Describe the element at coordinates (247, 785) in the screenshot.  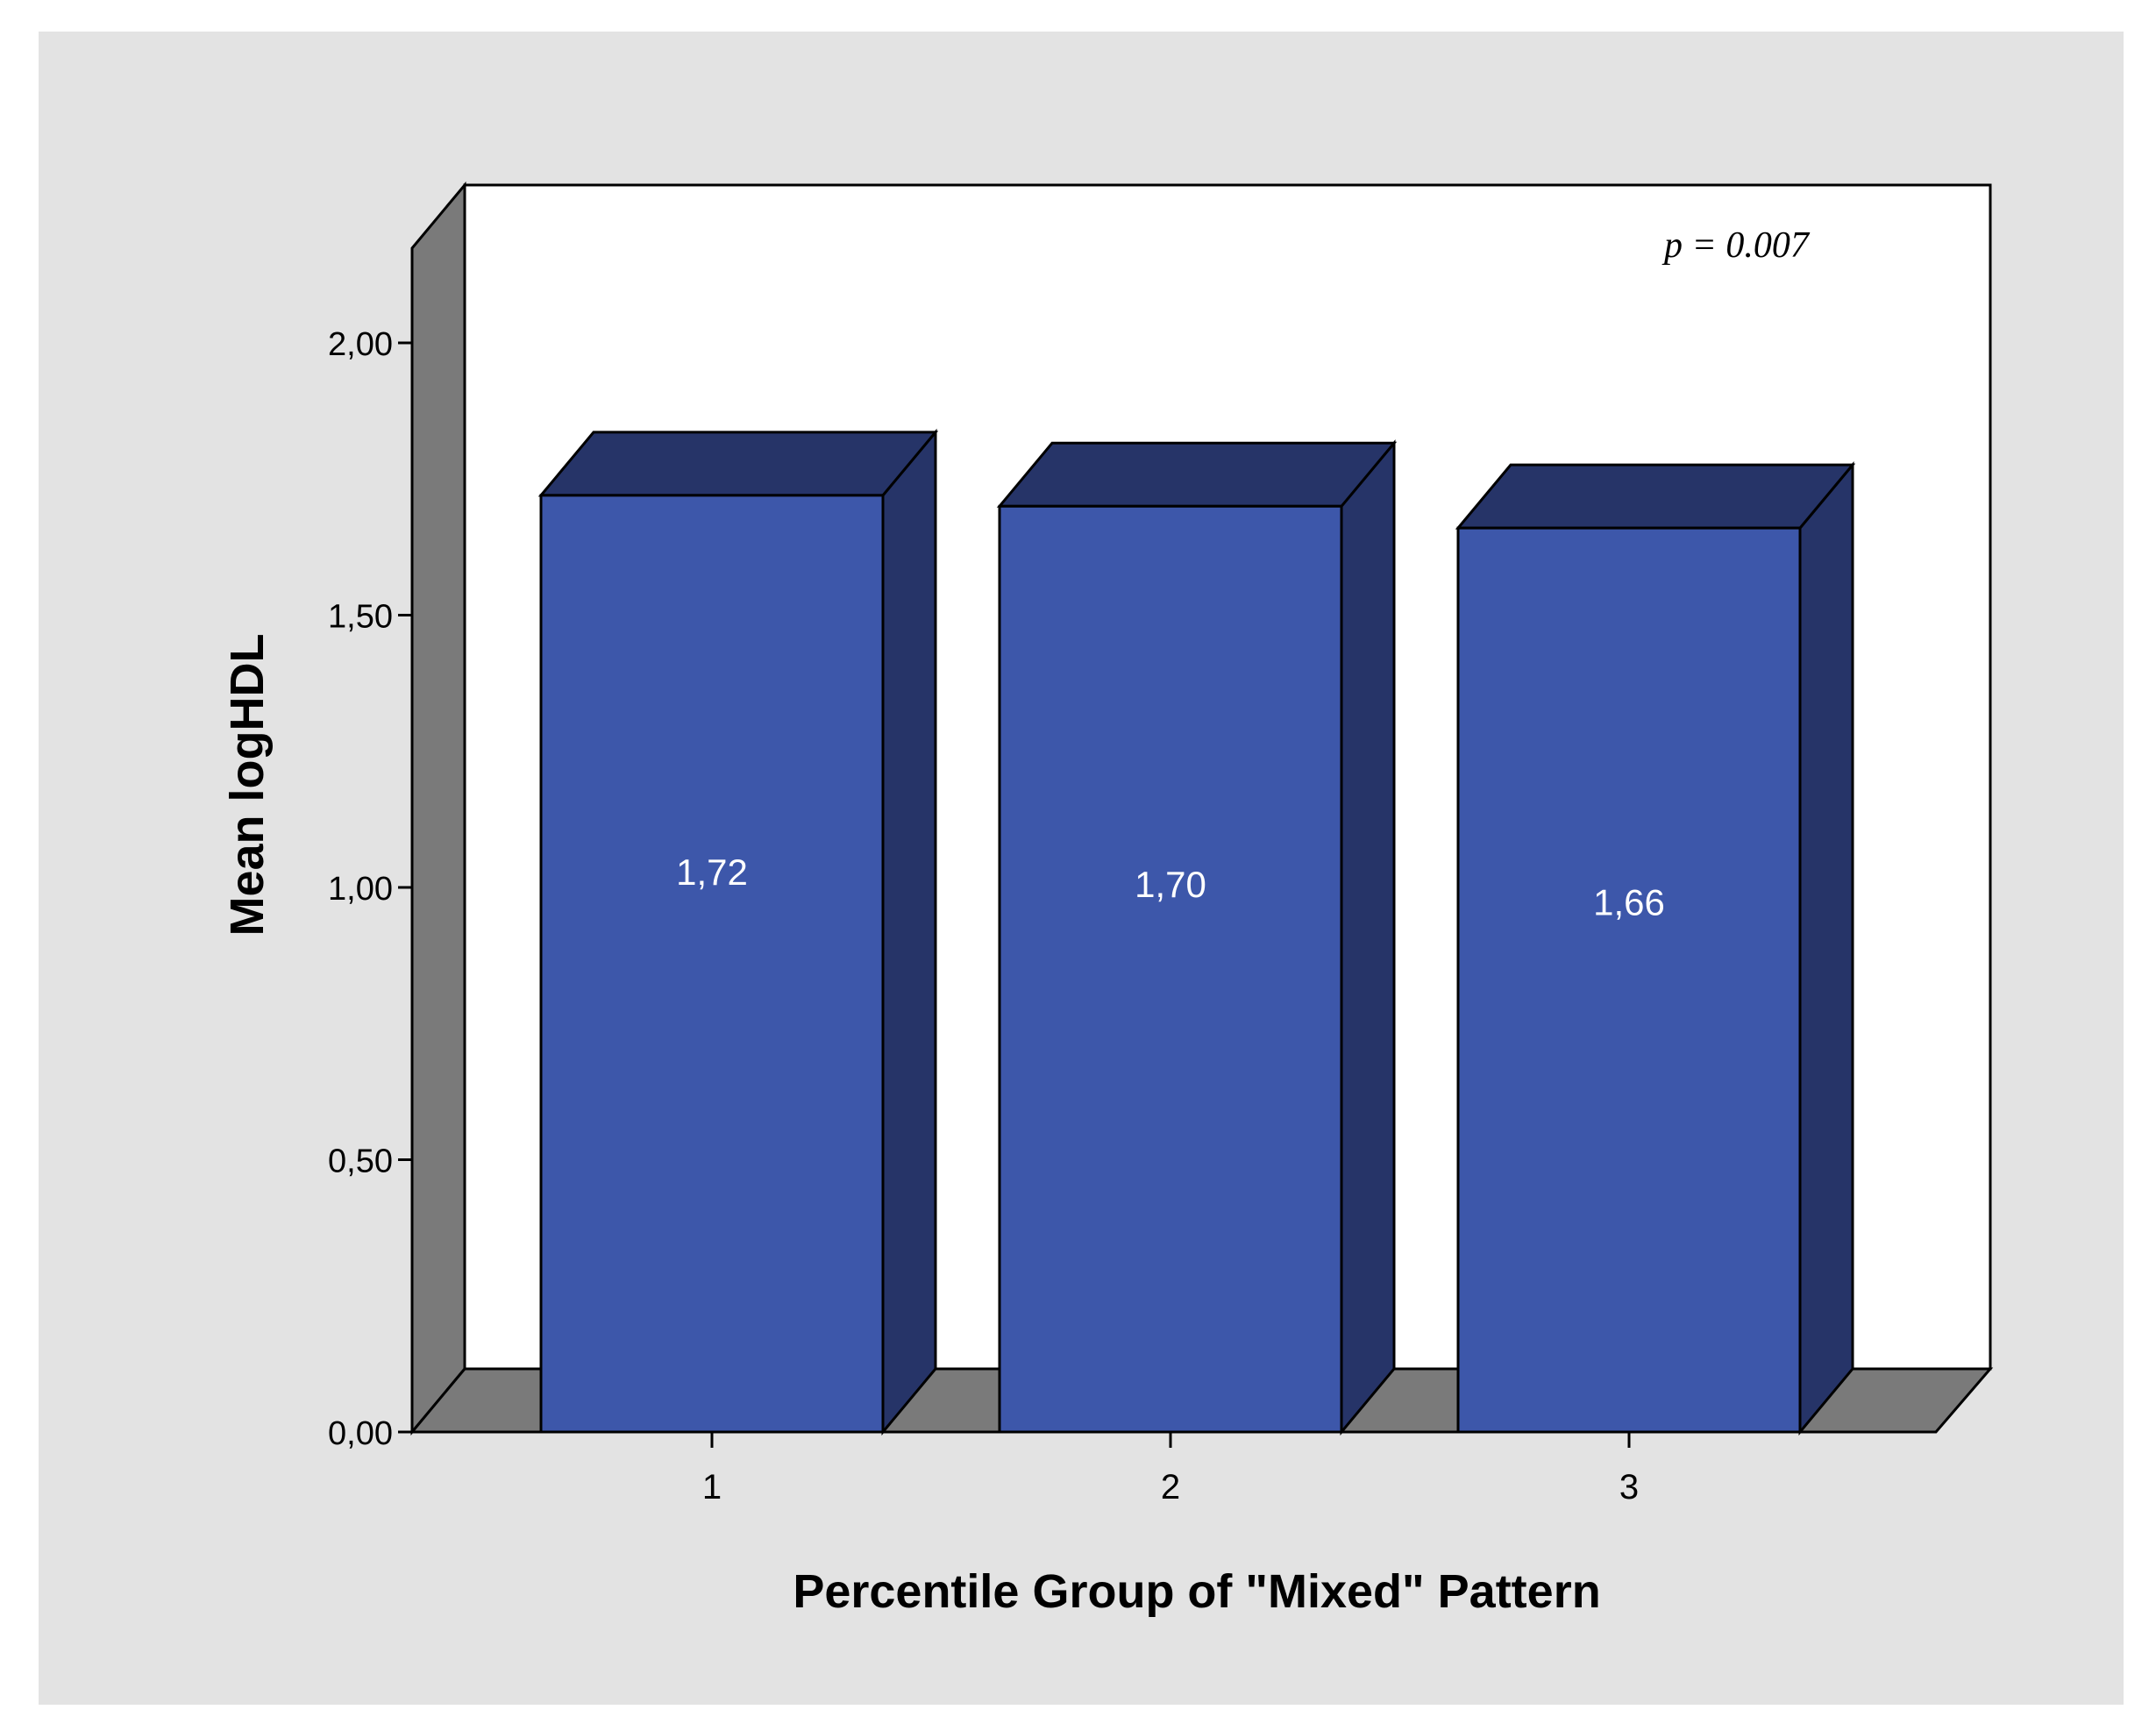
I see `y-axis-title: Mean logHDL` at that location.